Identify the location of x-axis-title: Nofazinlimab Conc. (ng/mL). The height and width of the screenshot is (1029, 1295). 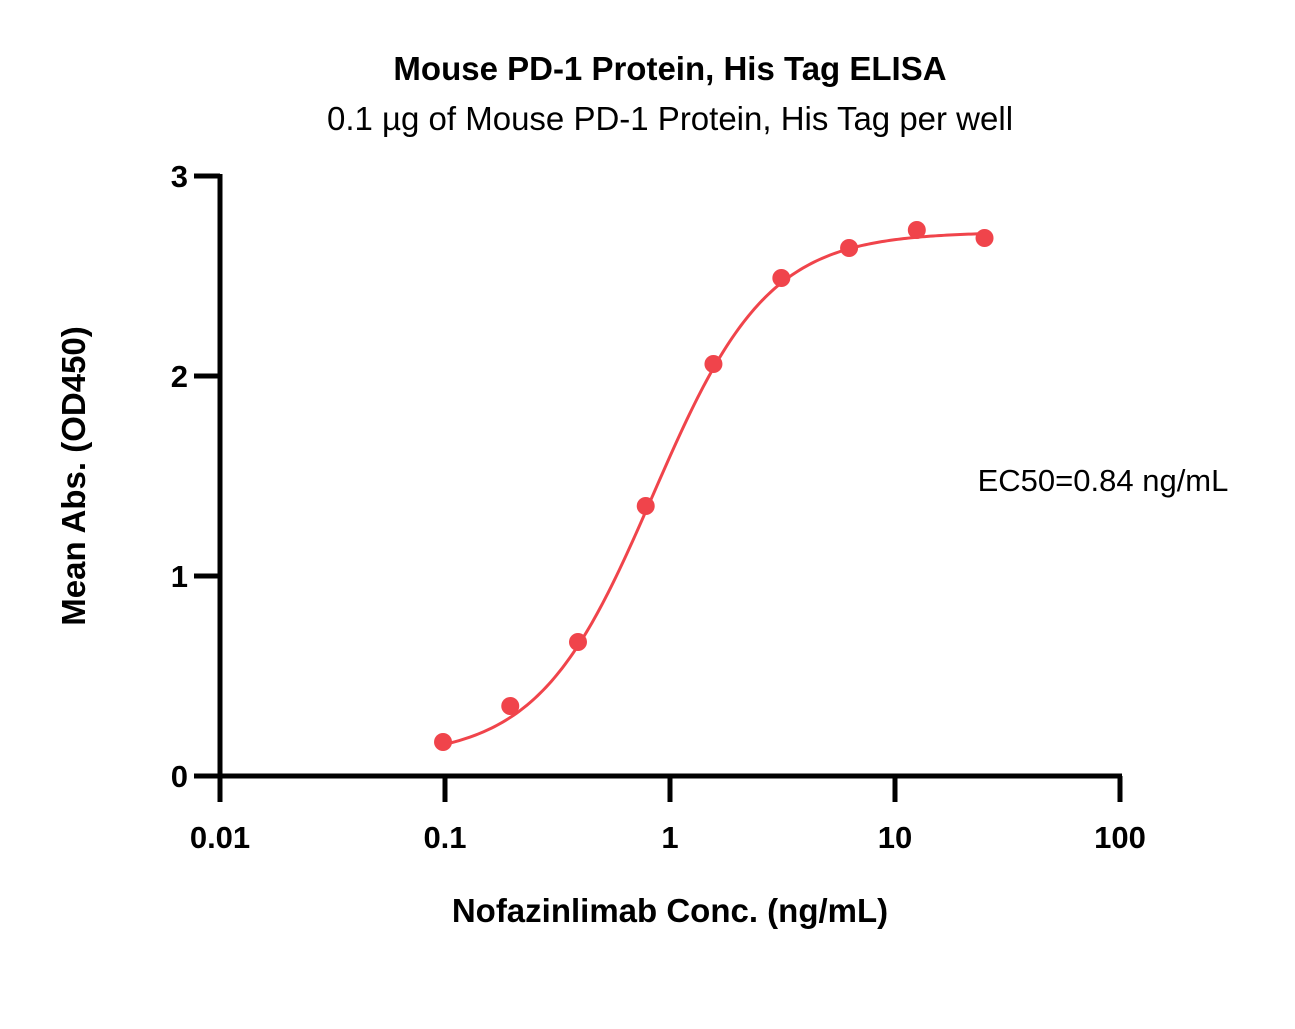
(670, 910).